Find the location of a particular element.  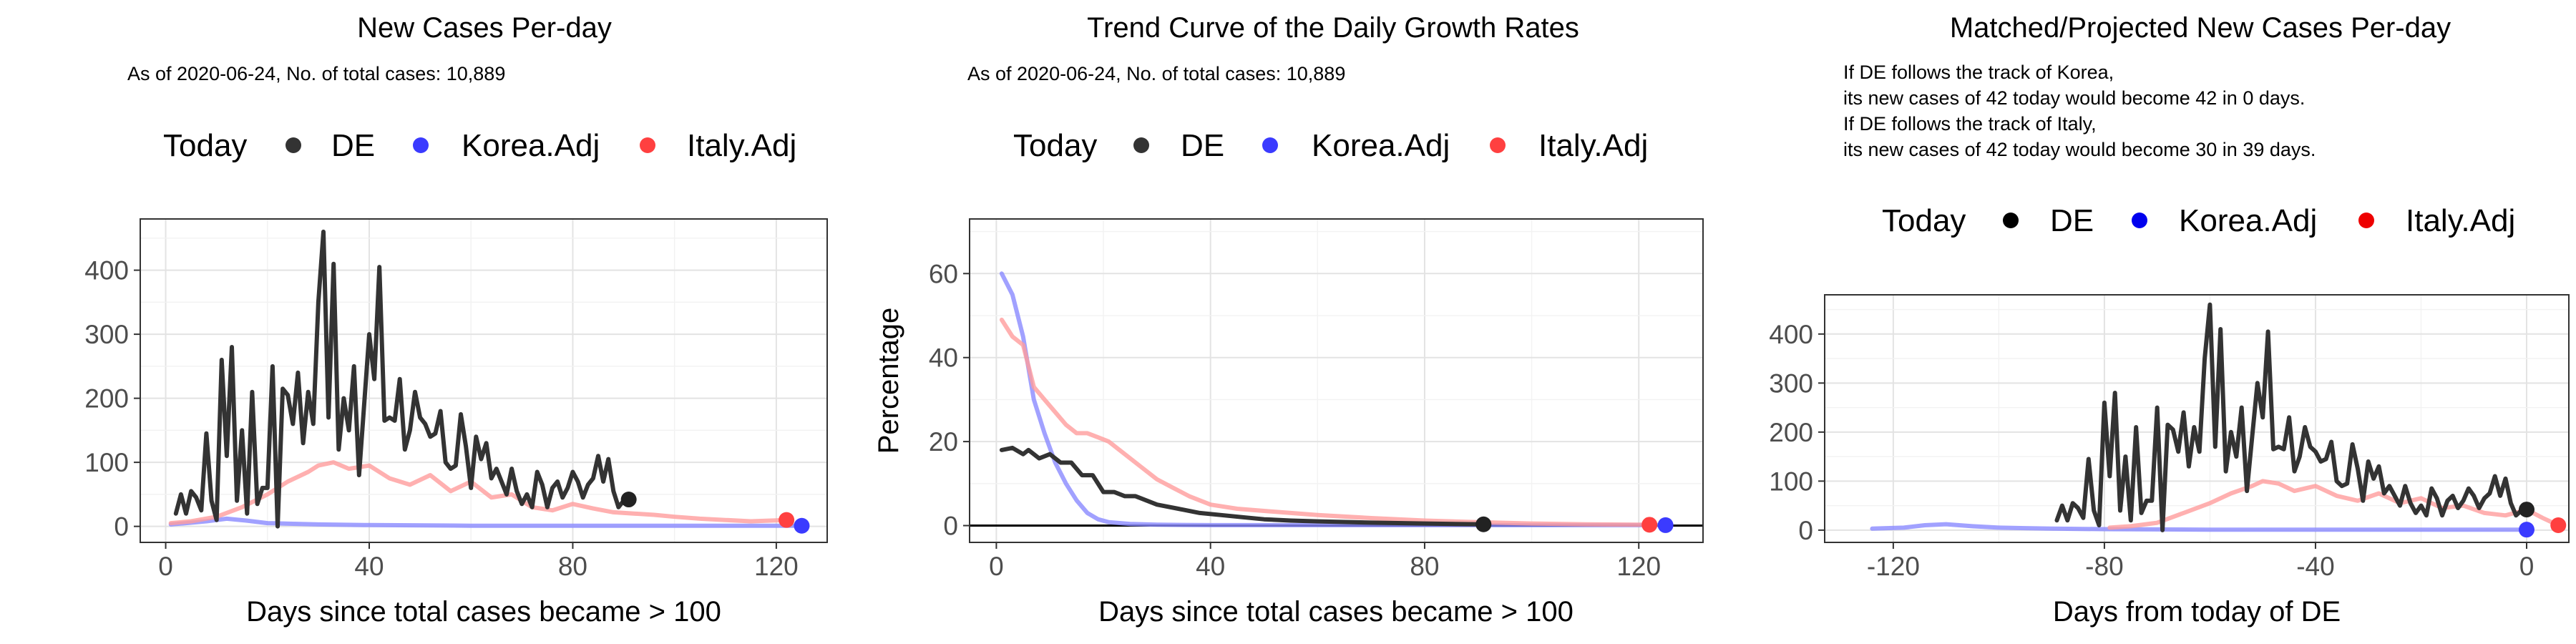

plot-area: 0 100 200 300 400 -120 -80 -40 0 is located at coordinates (2169, 437).